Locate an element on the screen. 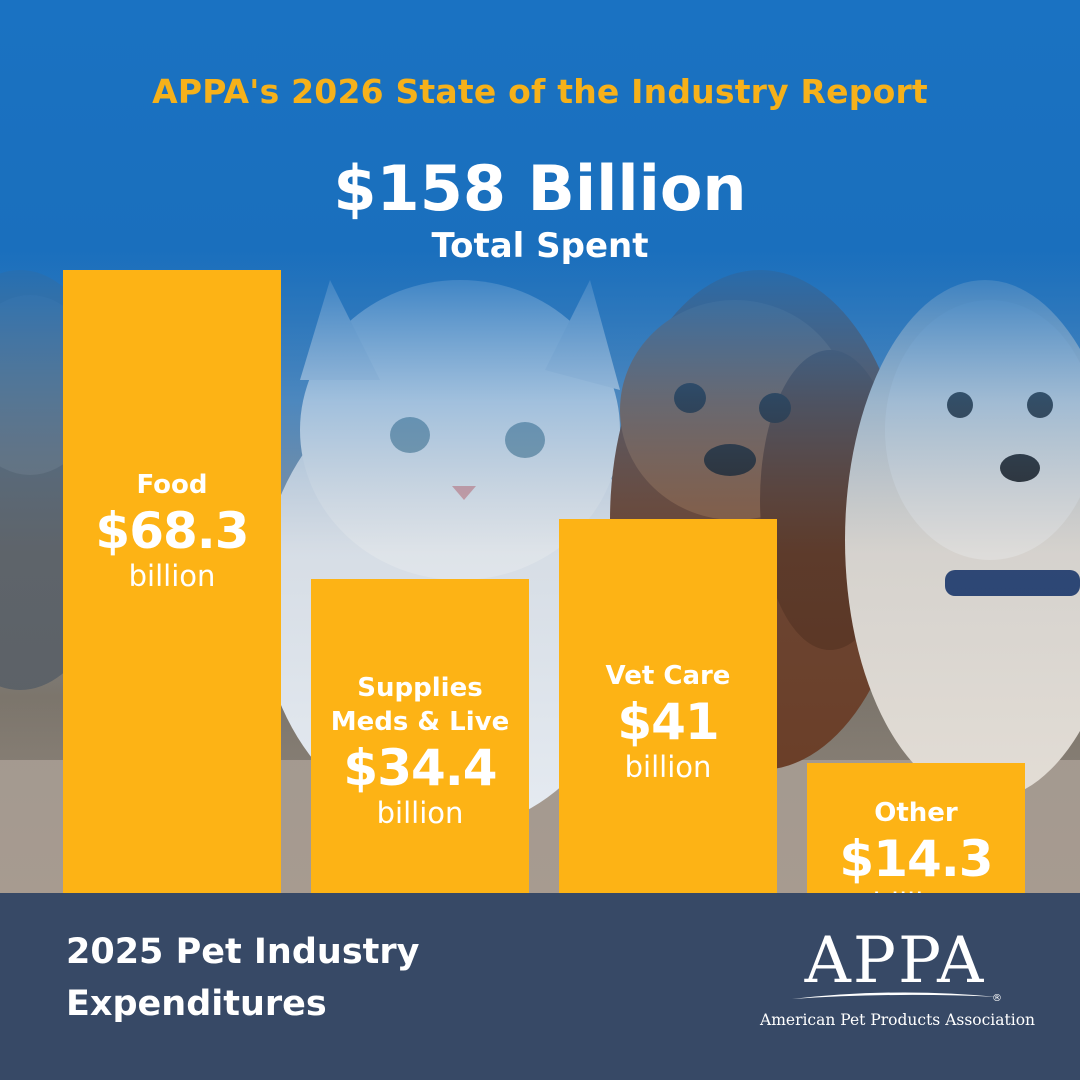 This screenshot has height=1080, width=1080. bar-value-label: $14.3 is located at coordinates (916, 859).